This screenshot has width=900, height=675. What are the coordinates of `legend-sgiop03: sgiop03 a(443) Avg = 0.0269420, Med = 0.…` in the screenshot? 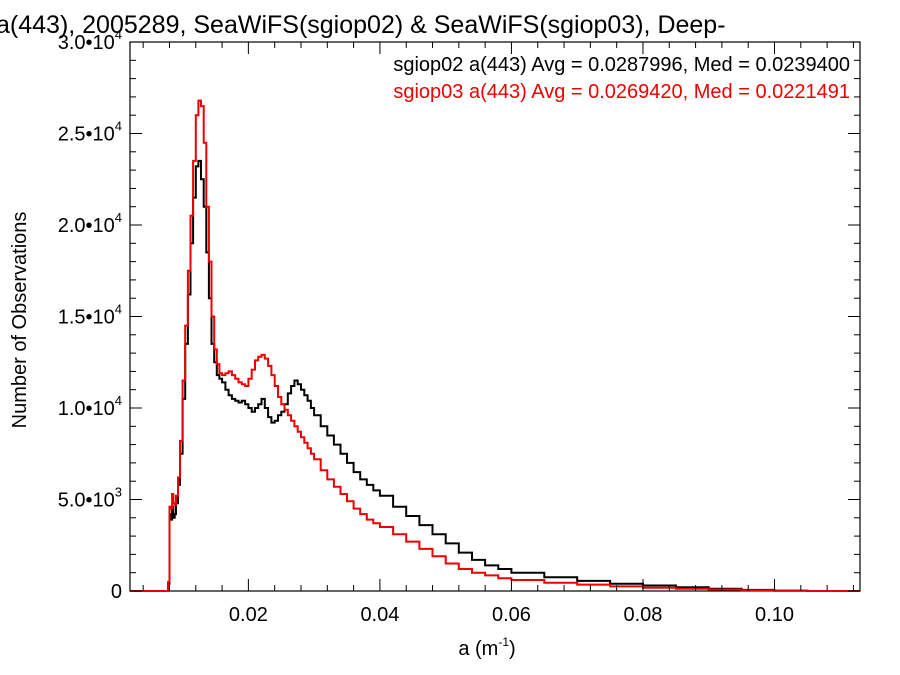 It's located at (621, 92).